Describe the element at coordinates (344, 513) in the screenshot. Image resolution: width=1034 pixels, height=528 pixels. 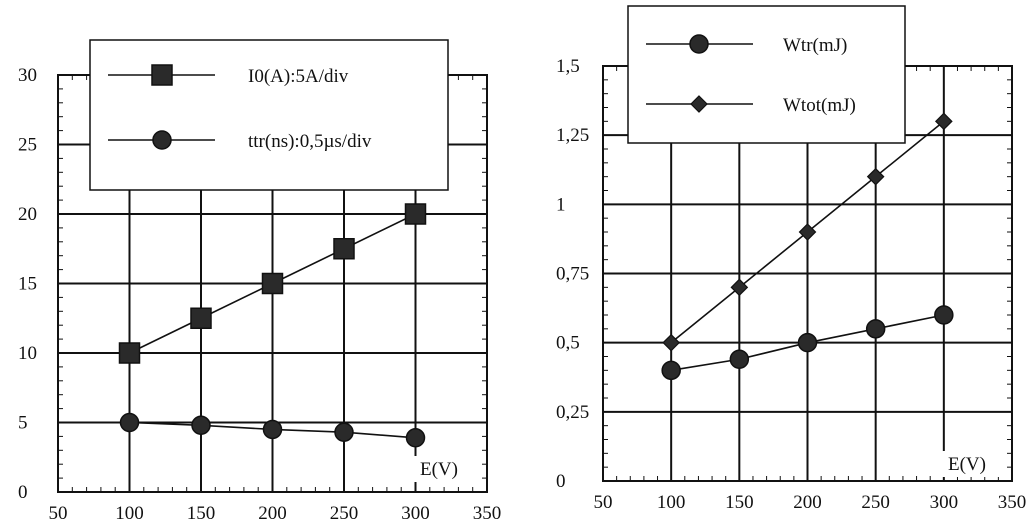
I see `chart-0-x-tick-label-4: 250` at that location.